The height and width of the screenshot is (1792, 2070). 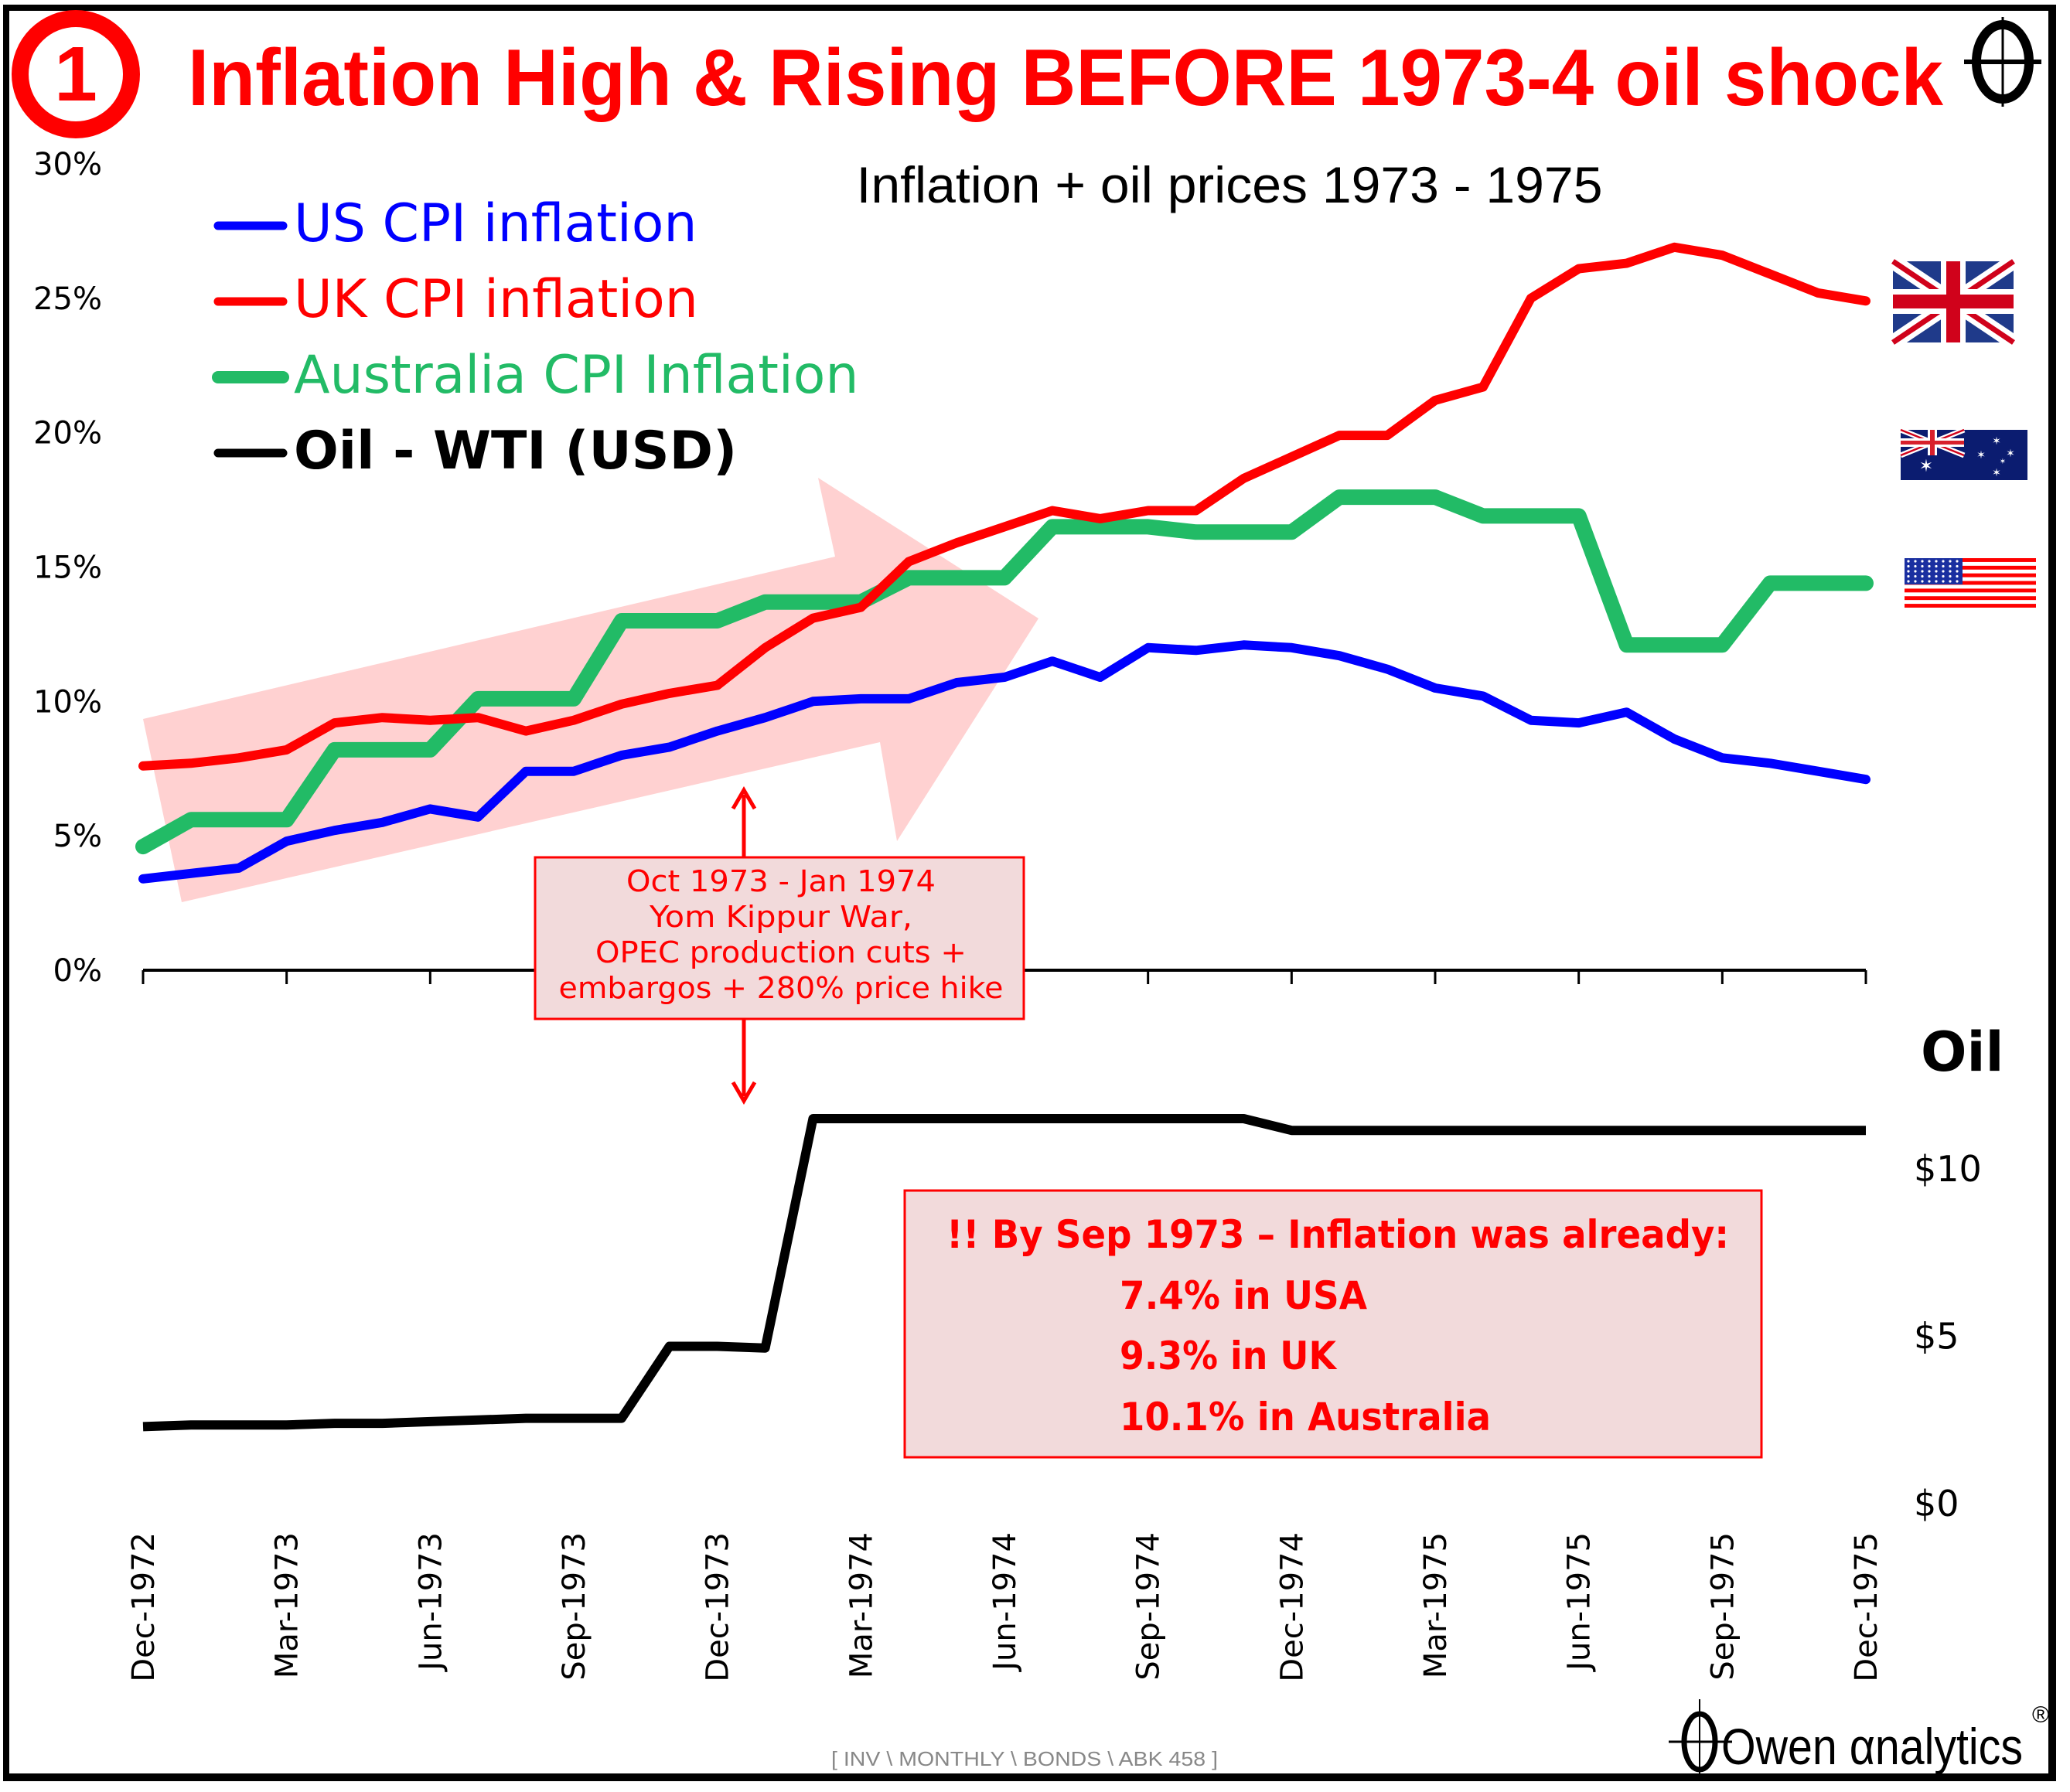 I want to click on legend-item: US CPI inflation, so click(x=455, y=224).